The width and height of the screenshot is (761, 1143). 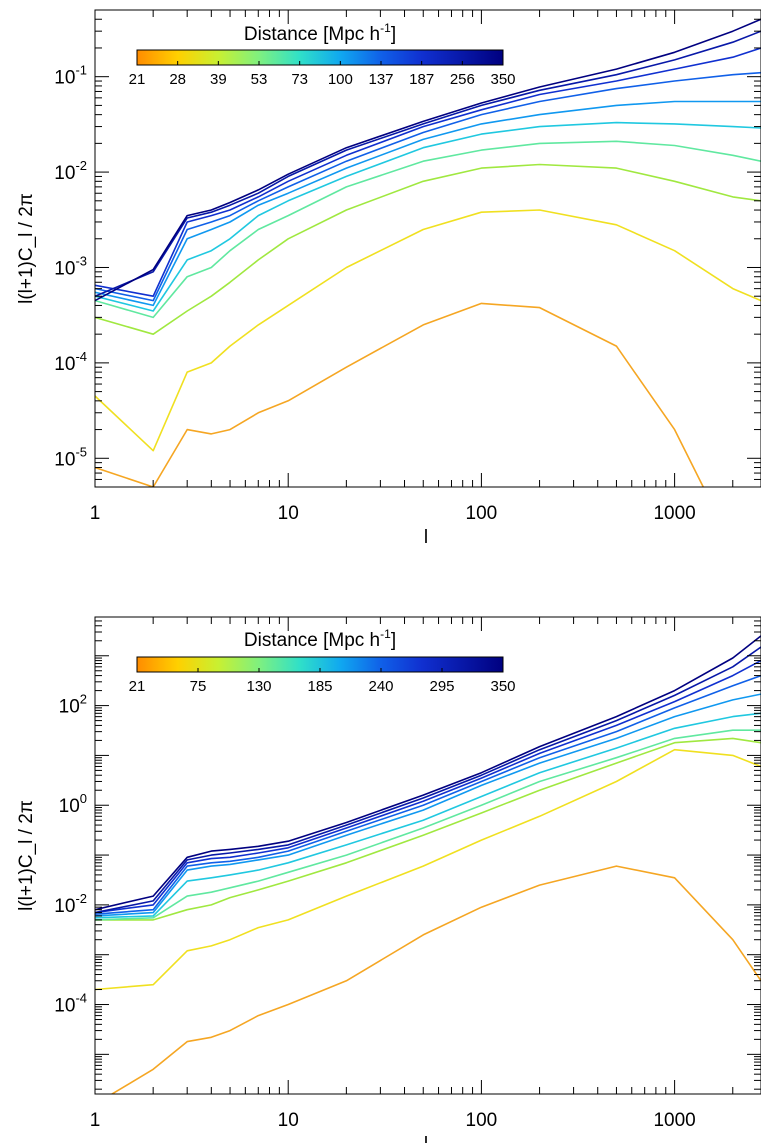 What do you see at coordinates (380, 686) in the screenshot?
I see `colorbar-label: 240` at bounding box center [380, 686].